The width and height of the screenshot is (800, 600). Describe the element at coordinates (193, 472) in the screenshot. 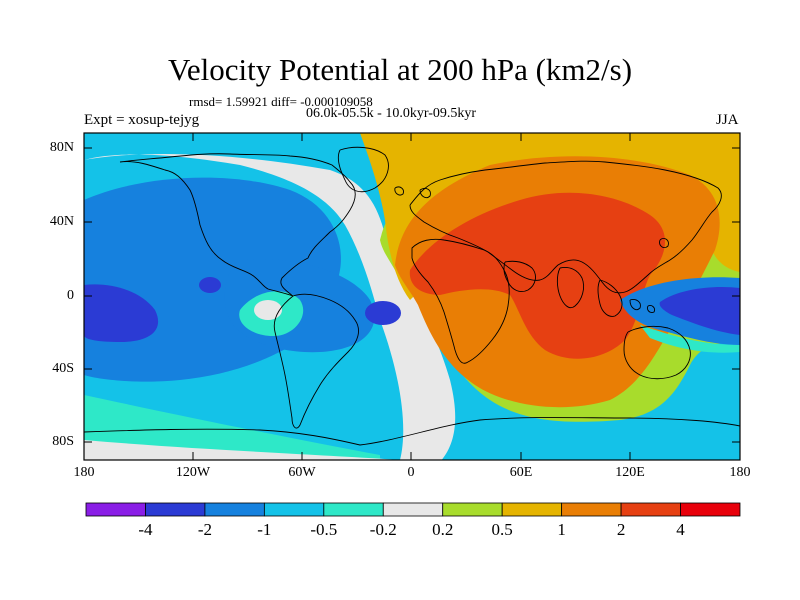

I see `lon-label: 120W` at that location.